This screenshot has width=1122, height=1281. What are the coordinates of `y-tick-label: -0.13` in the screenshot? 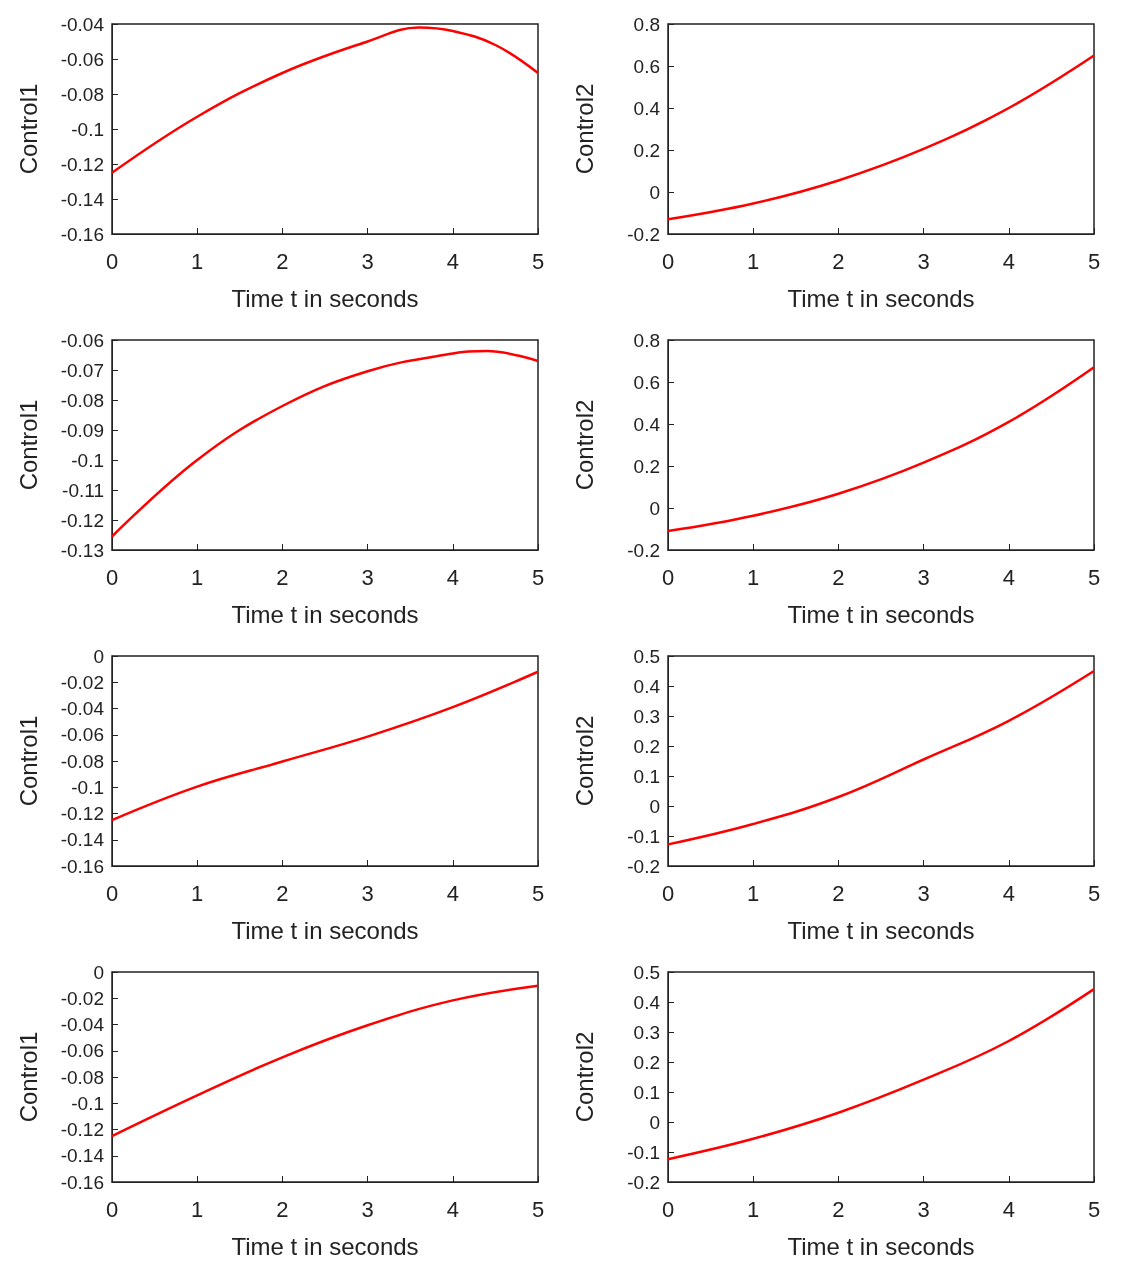 It's located at (82, 550).